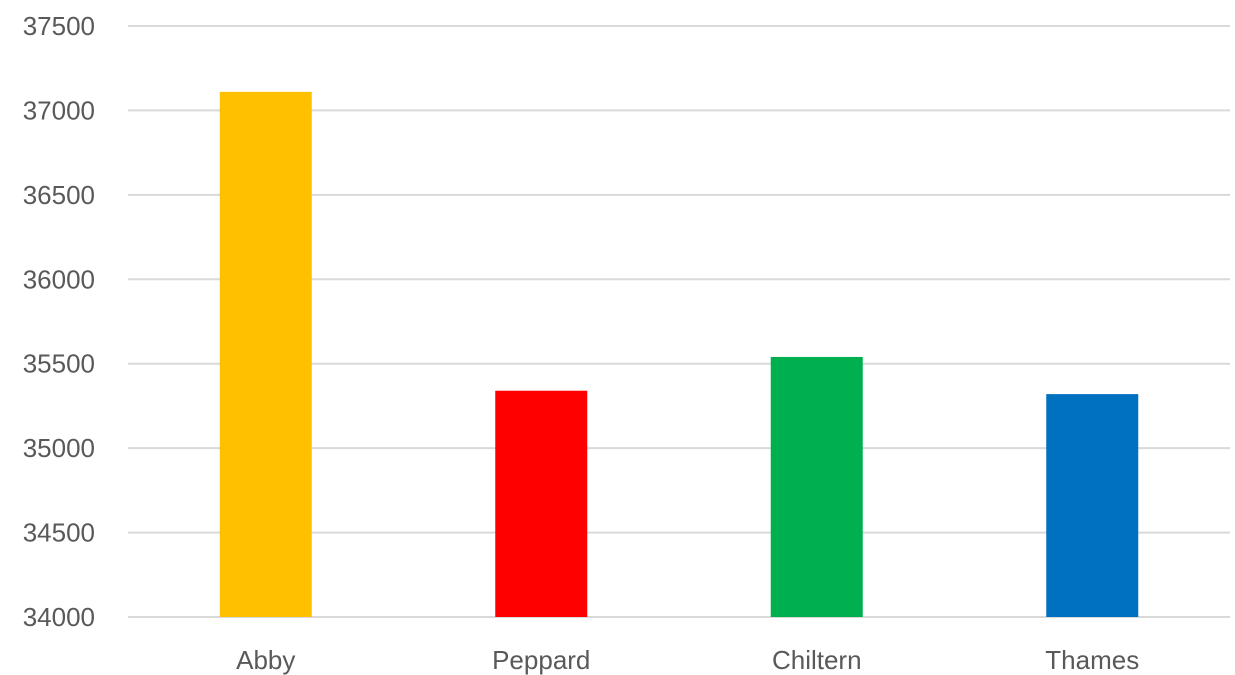 The image size is (1235, 675). What do you see at coordinates (59, 26) in the screenshot?
I see `y-tick-label: 37500` at bounding box center [59, 26].